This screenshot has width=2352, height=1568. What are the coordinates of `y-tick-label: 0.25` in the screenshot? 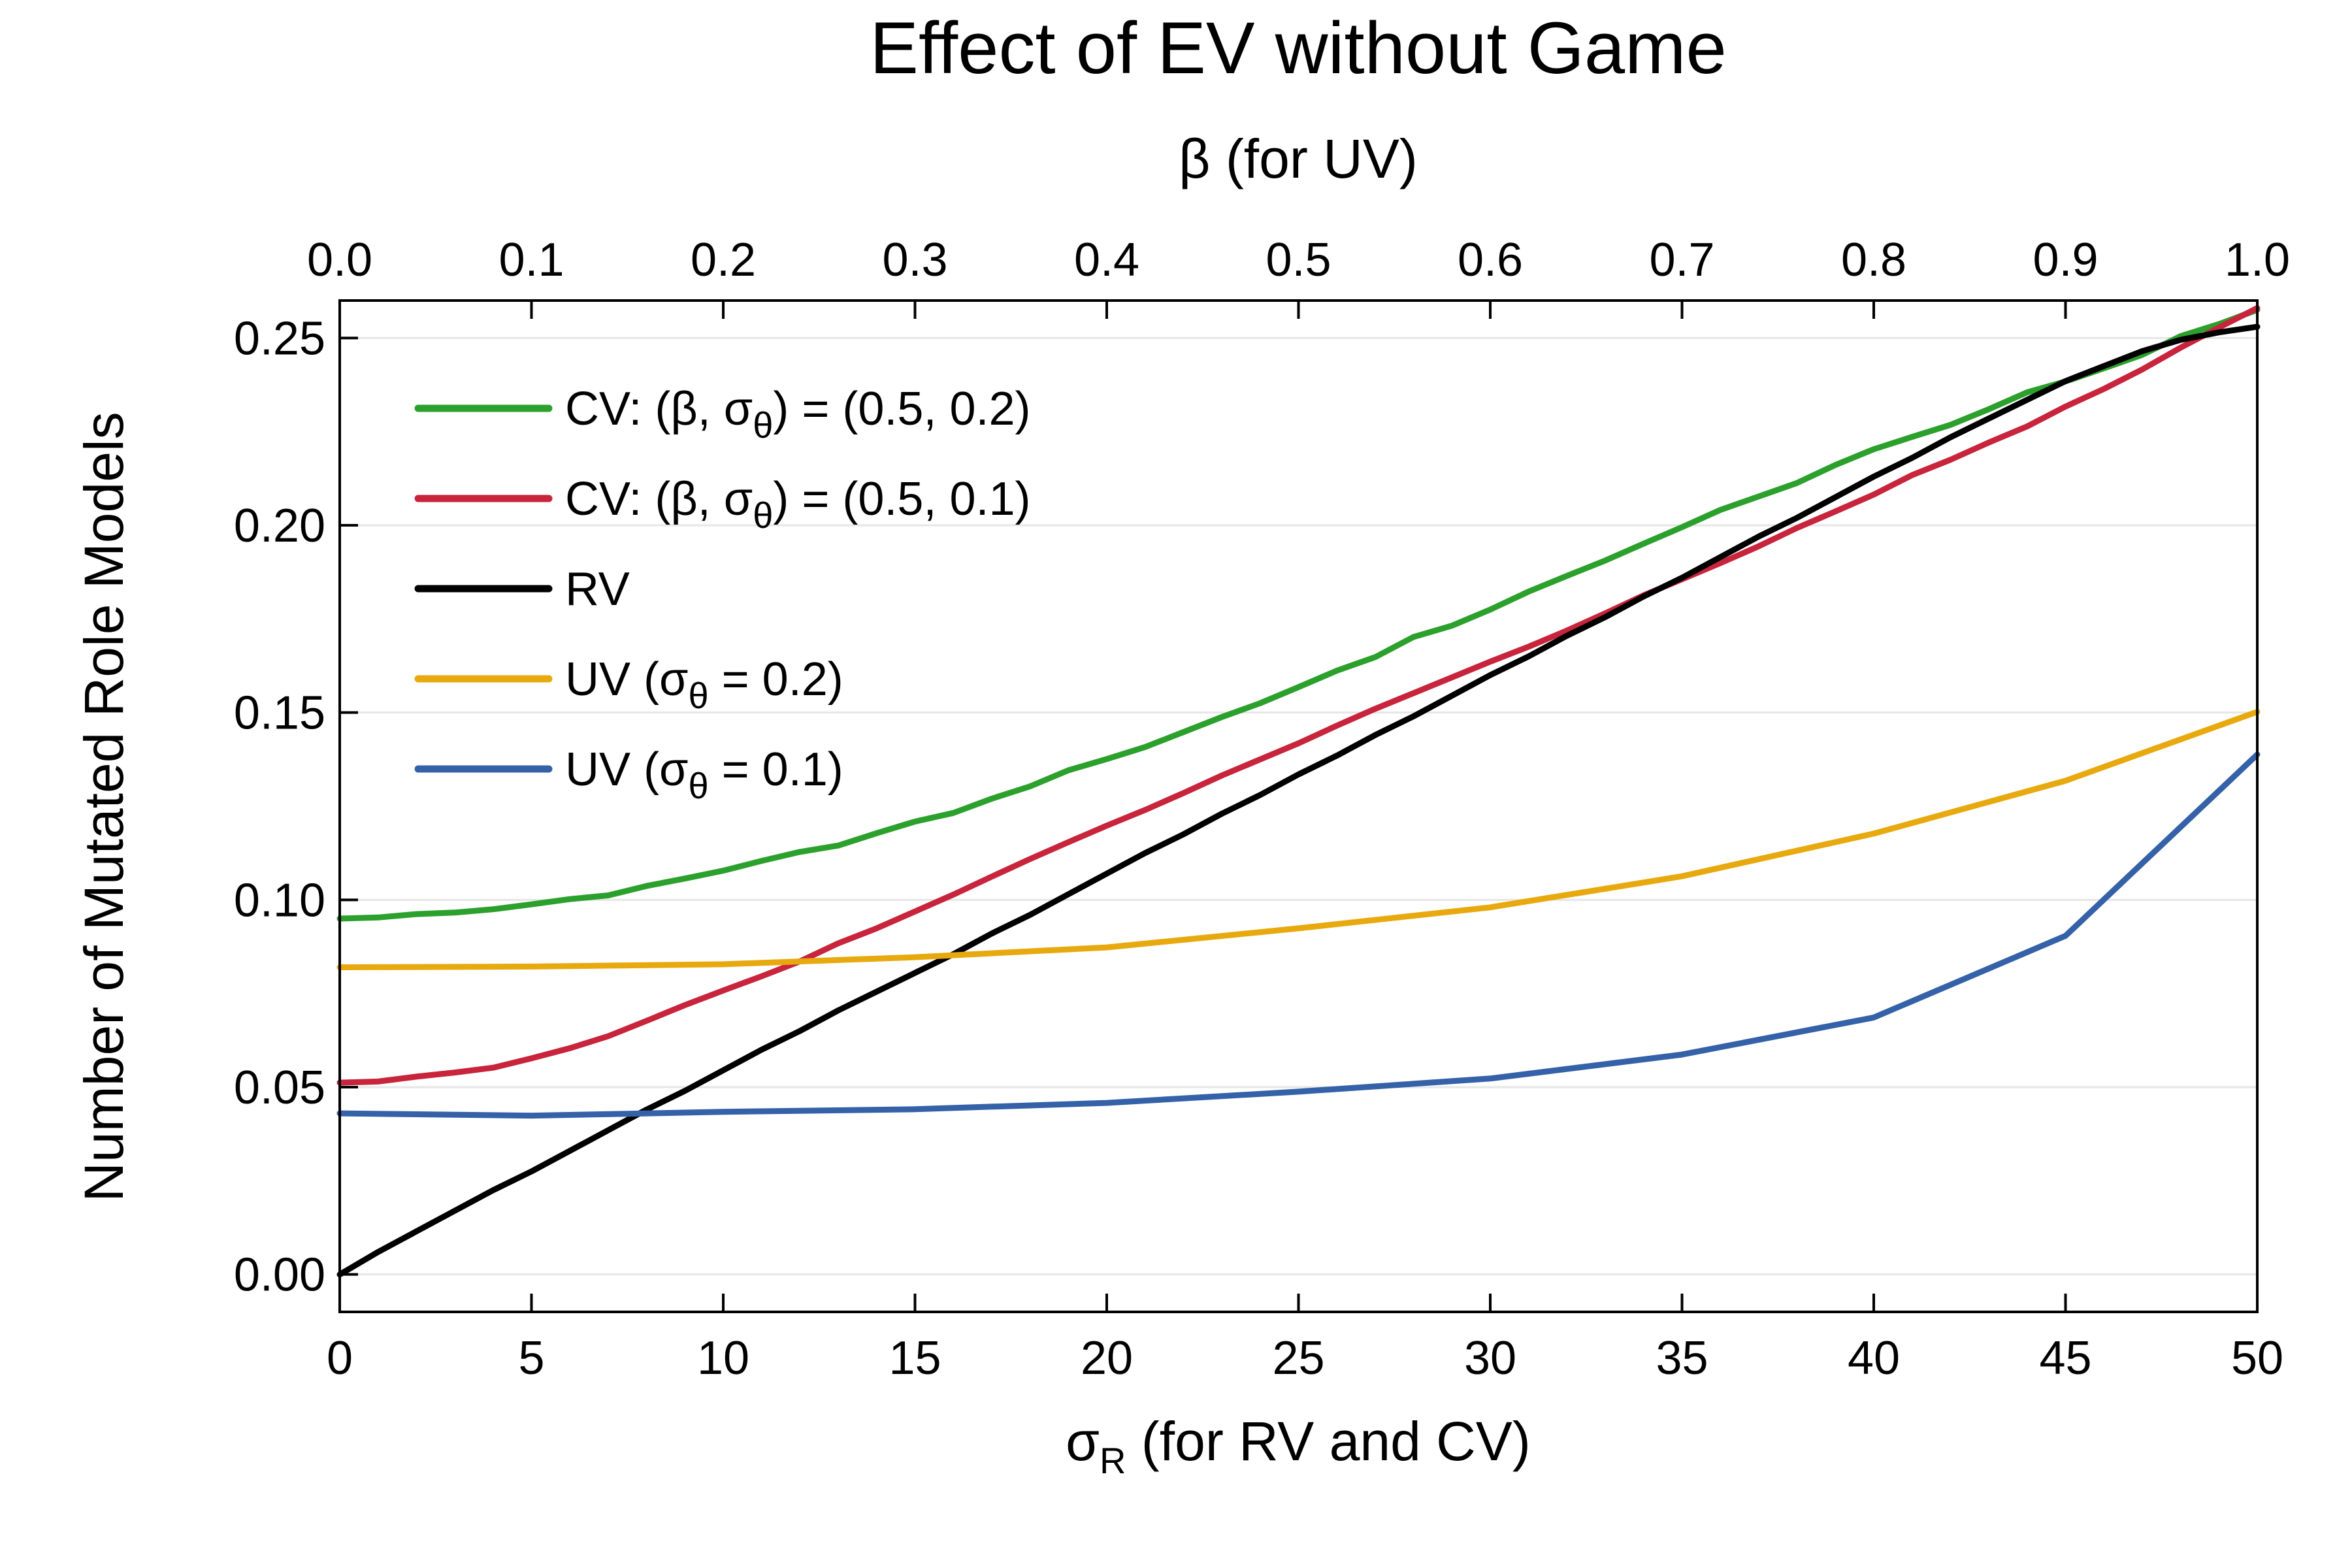 It's located at (279, 338).